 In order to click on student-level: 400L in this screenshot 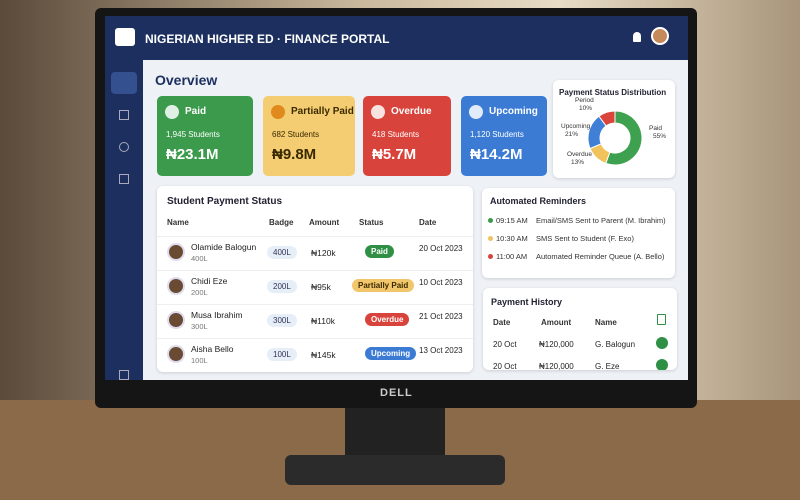, I will do `click(199, 258)`.